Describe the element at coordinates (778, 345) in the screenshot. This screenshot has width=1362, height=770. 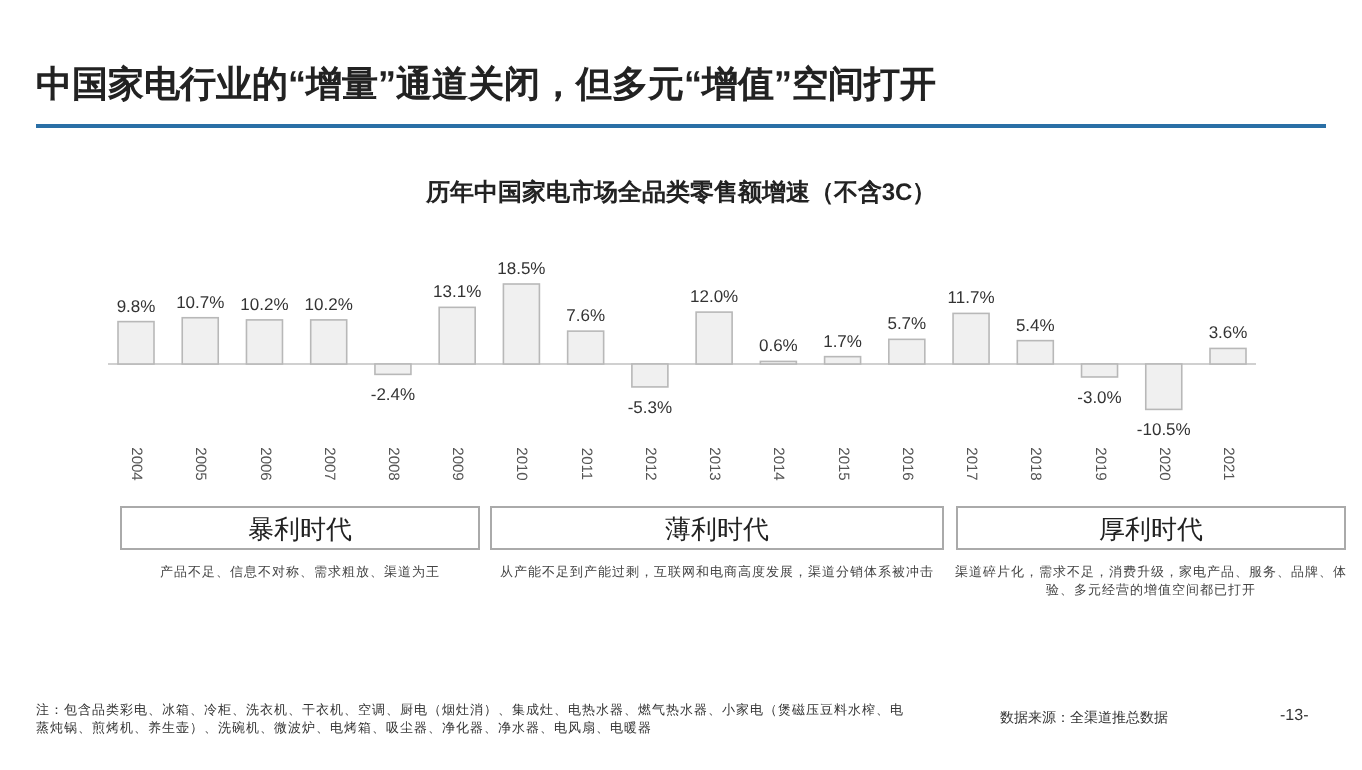
I see `data-label: 0.6%` at that location.